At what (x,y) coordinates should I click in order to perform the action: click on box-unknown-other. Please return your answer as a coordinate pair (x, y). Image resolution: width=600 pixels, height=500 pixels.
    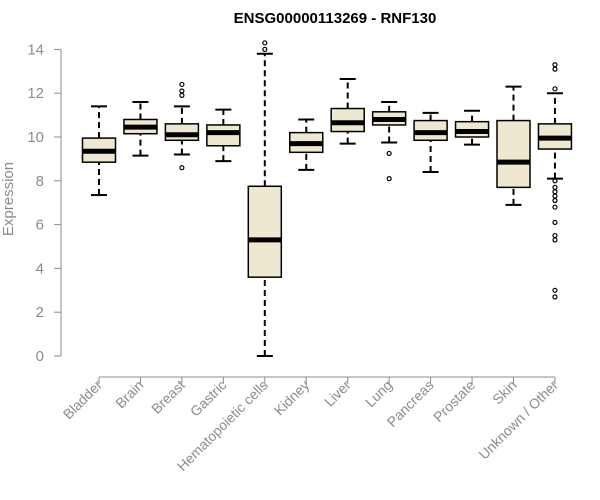
    Looking at the image, I should click on (555, 181).